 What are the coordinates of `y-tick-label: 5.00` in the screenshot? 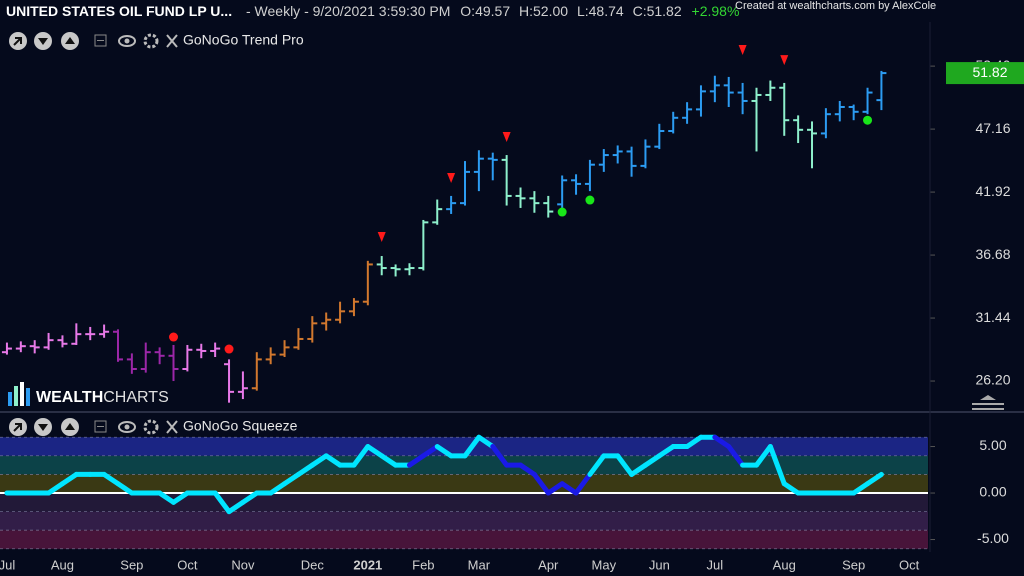 It's located at (992, 445).